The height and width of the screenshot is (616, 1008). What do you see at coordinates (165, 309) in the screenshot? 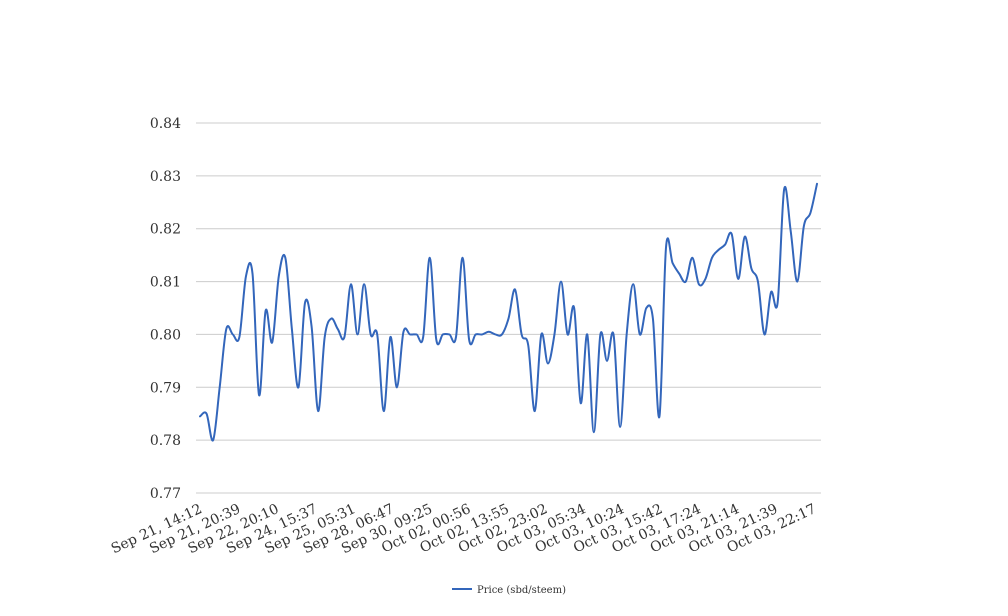
I see `y-axis: 0.77 0.78 0.79 0.80 0.81 0.82 0.83 0.84` at bounding box center [165, 309].